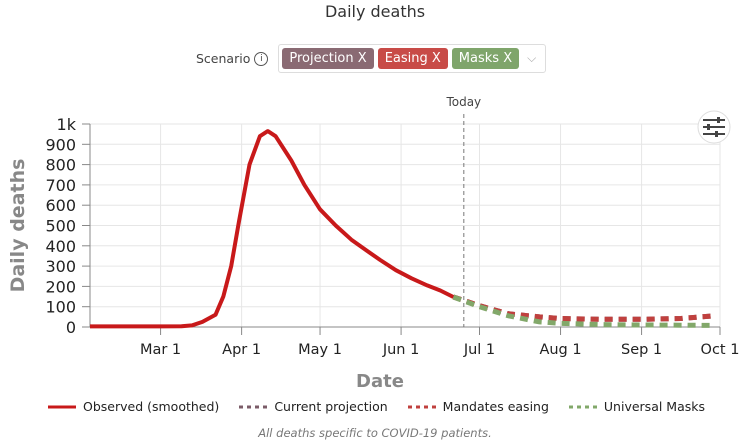 This screenshot has width=750, height=445. I want to click on legend-label: Current projection, so click(331, 406).